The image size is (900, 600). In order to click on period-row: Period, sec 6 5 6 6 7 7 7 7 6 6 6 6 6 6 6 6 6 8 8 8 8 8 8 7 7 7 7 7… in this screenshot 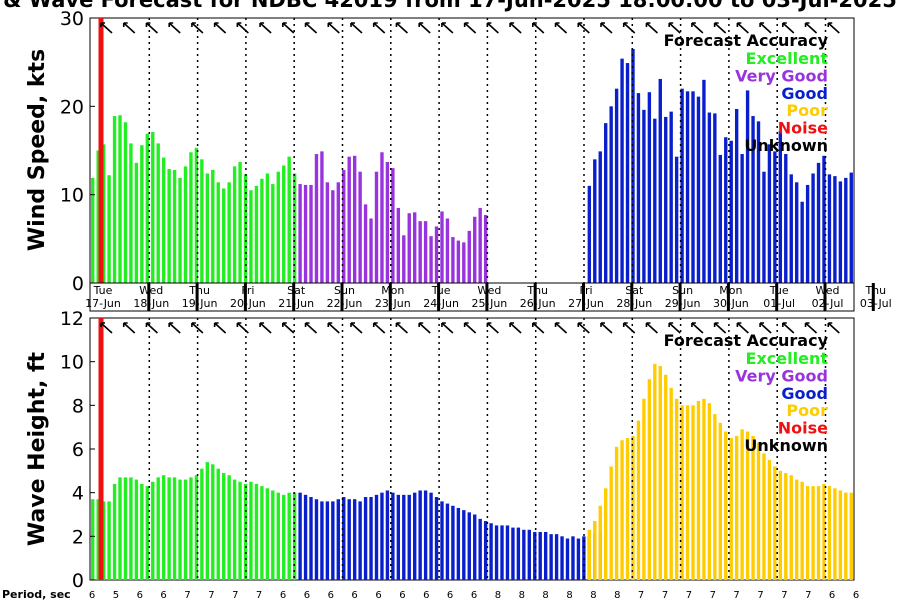, I will do `click(430, 594)`.